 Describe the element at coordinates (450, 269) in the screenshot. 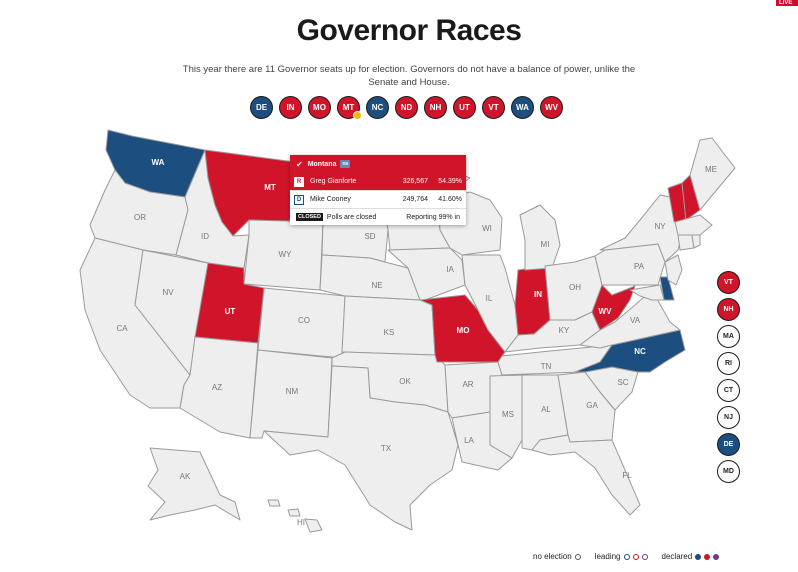

I see `state-label: IA` at that location.